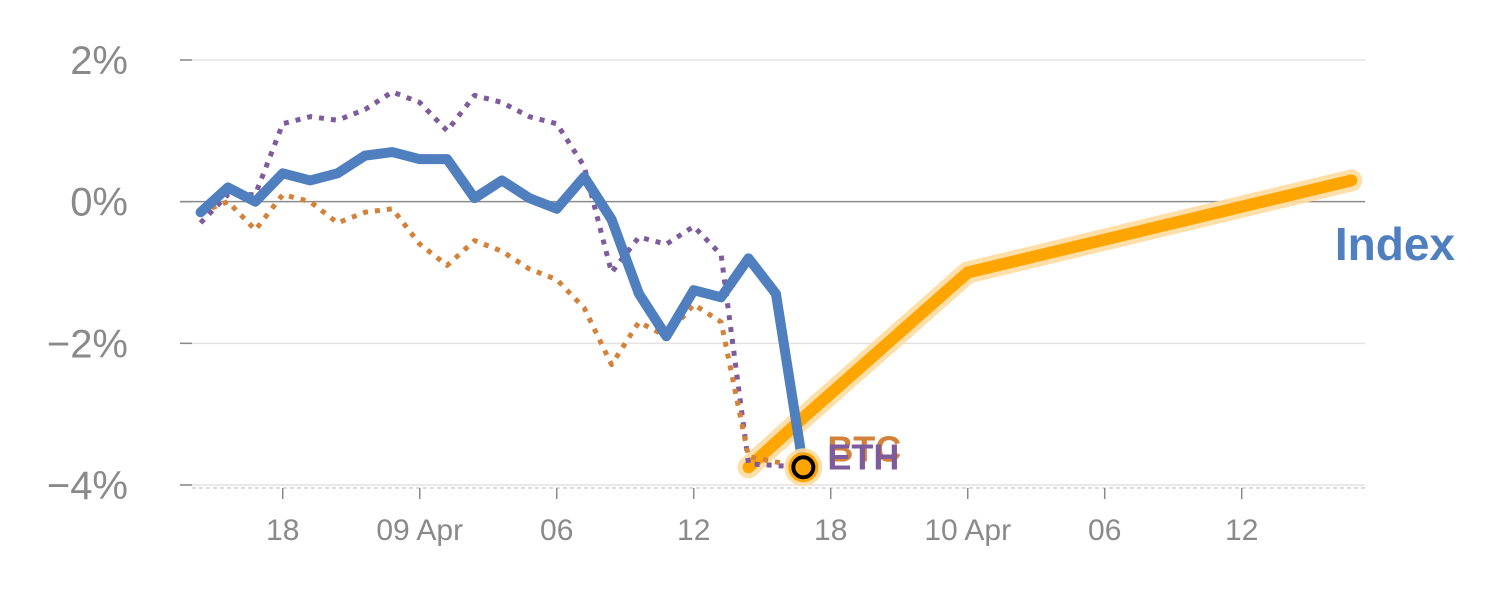  Describe the element at coordinates (803, 467) in the screenshot. I see `current-value-marker-ring` at that location.